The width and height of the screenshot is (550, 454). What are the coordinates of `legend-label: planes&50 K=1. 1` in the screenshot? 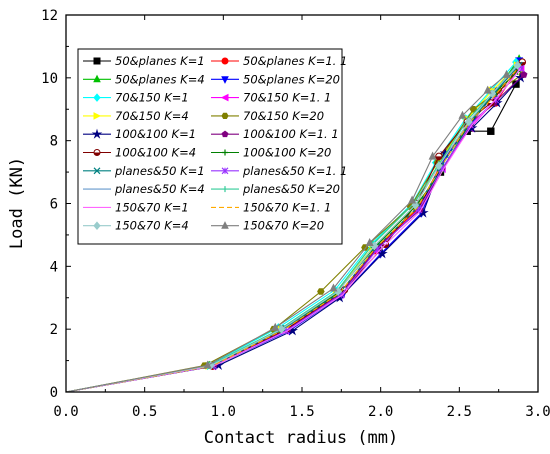 It's located at (294, 171).